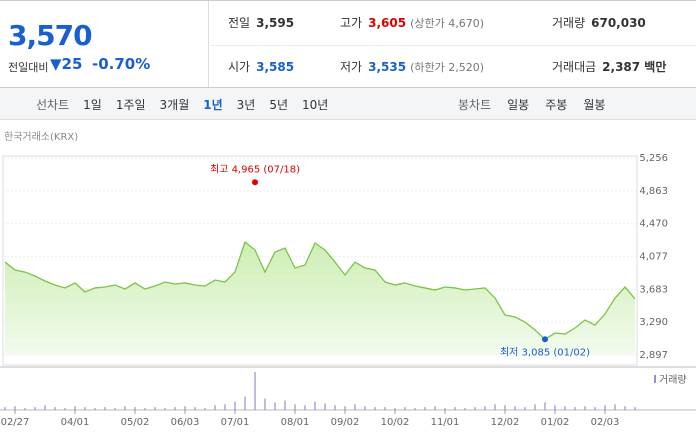 The image size is (696, 434). I want to click on item-value: 3,605, so click(387, 23).